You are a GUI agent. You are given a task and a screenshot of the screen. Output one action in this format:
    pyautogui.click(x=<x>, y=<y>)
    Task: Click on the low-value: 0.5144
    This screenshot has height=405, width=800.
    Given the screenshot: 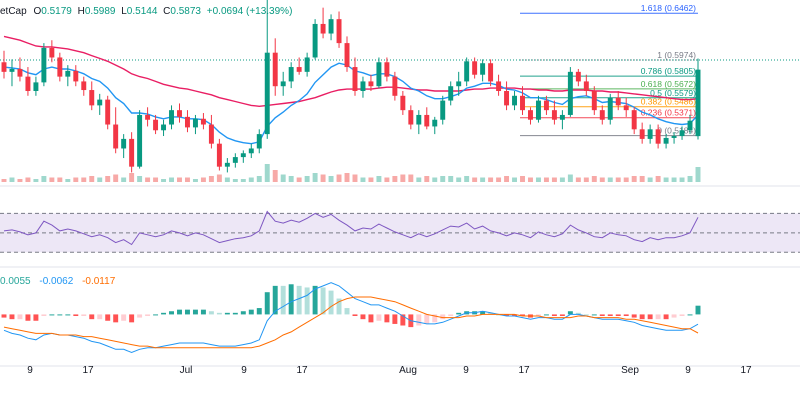 What is the action you would take?
    pyautogui.click(x=142, y=11)
    